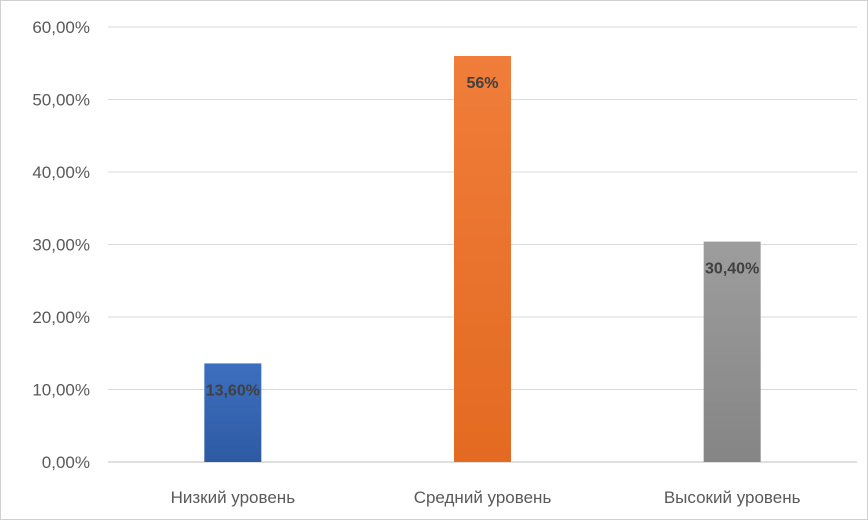 The height and width of the screenshot is (524, 868). Describe the element at coordinates (233, 497) in the screenshot. I see `x-category-label: Низкий уровень` at that location.